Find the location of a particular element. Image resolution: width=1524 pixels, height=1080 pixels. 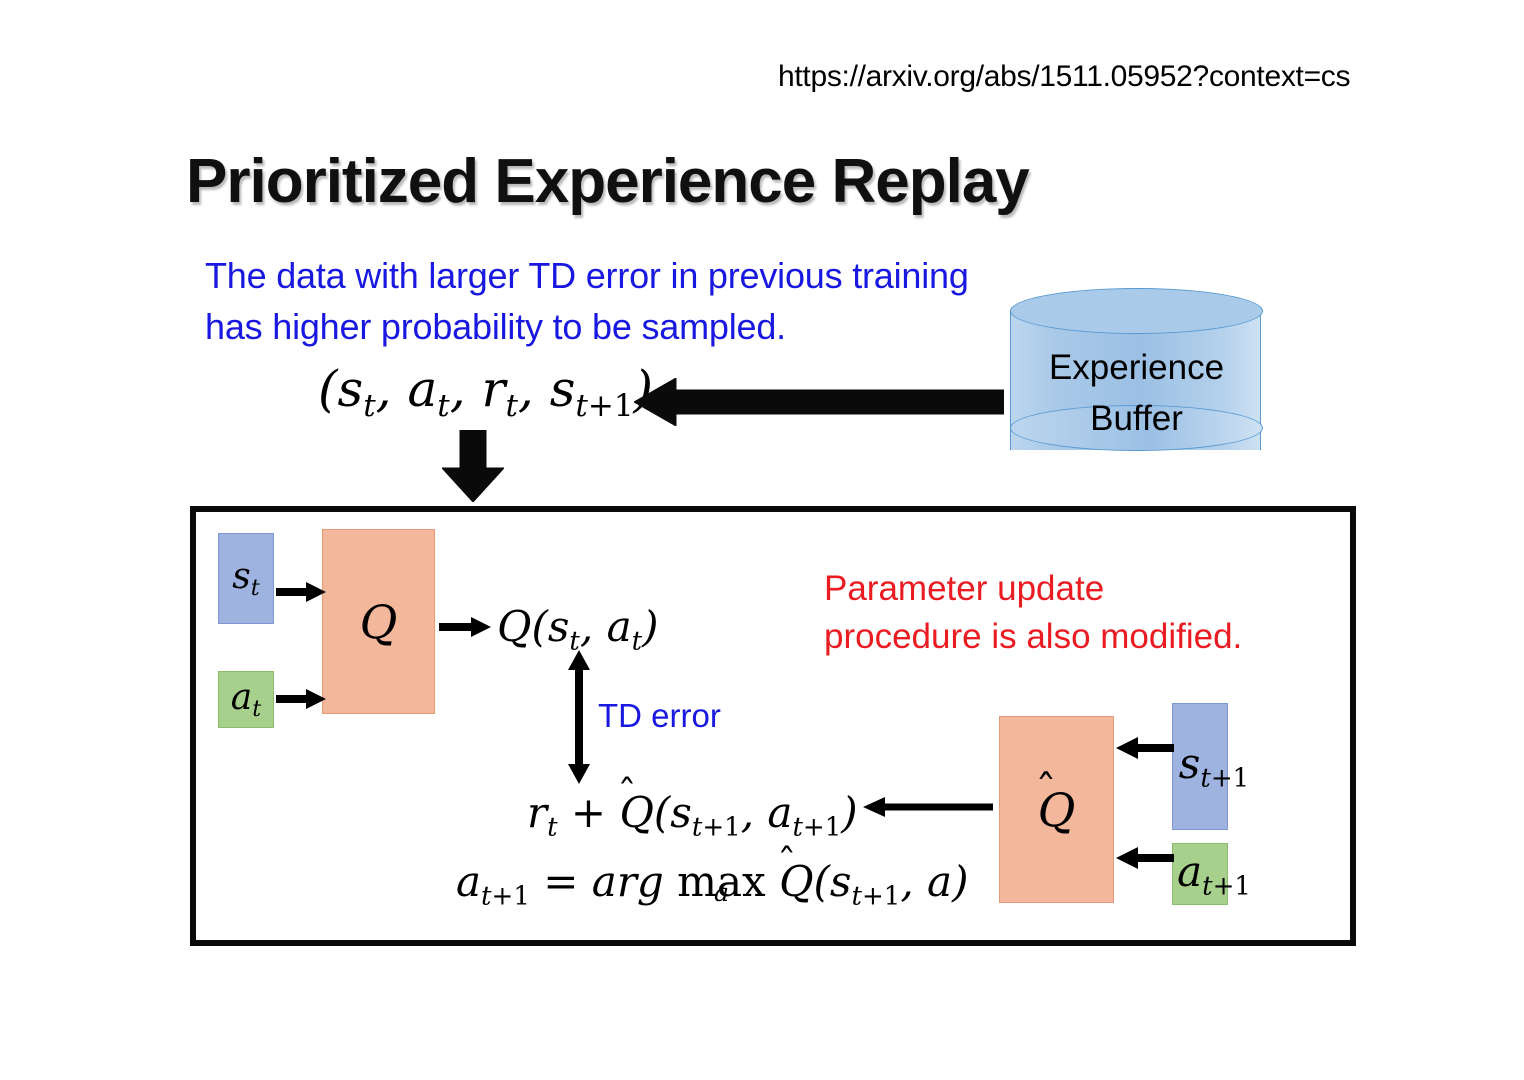

q-value-expression: Q(st, at) is located at coordinates (578, 629).